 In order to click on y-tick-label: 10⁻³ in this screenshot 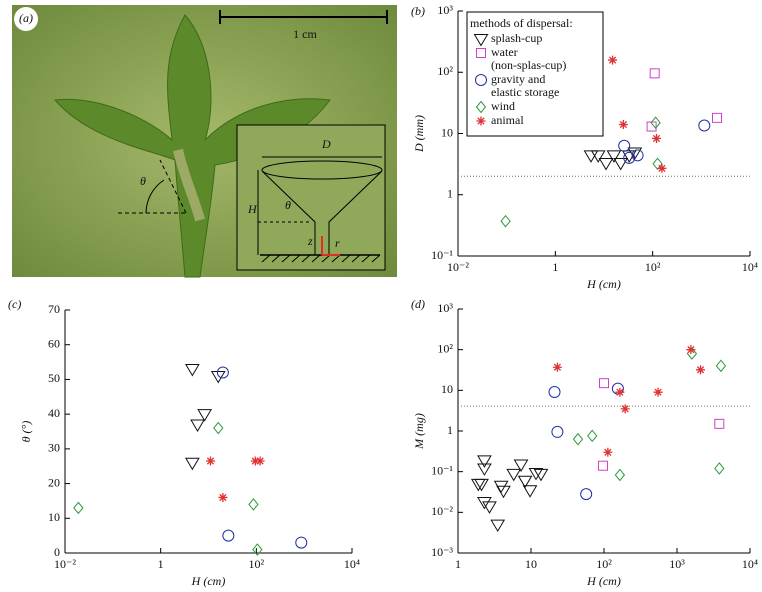, I will do `click(442, 552)`.